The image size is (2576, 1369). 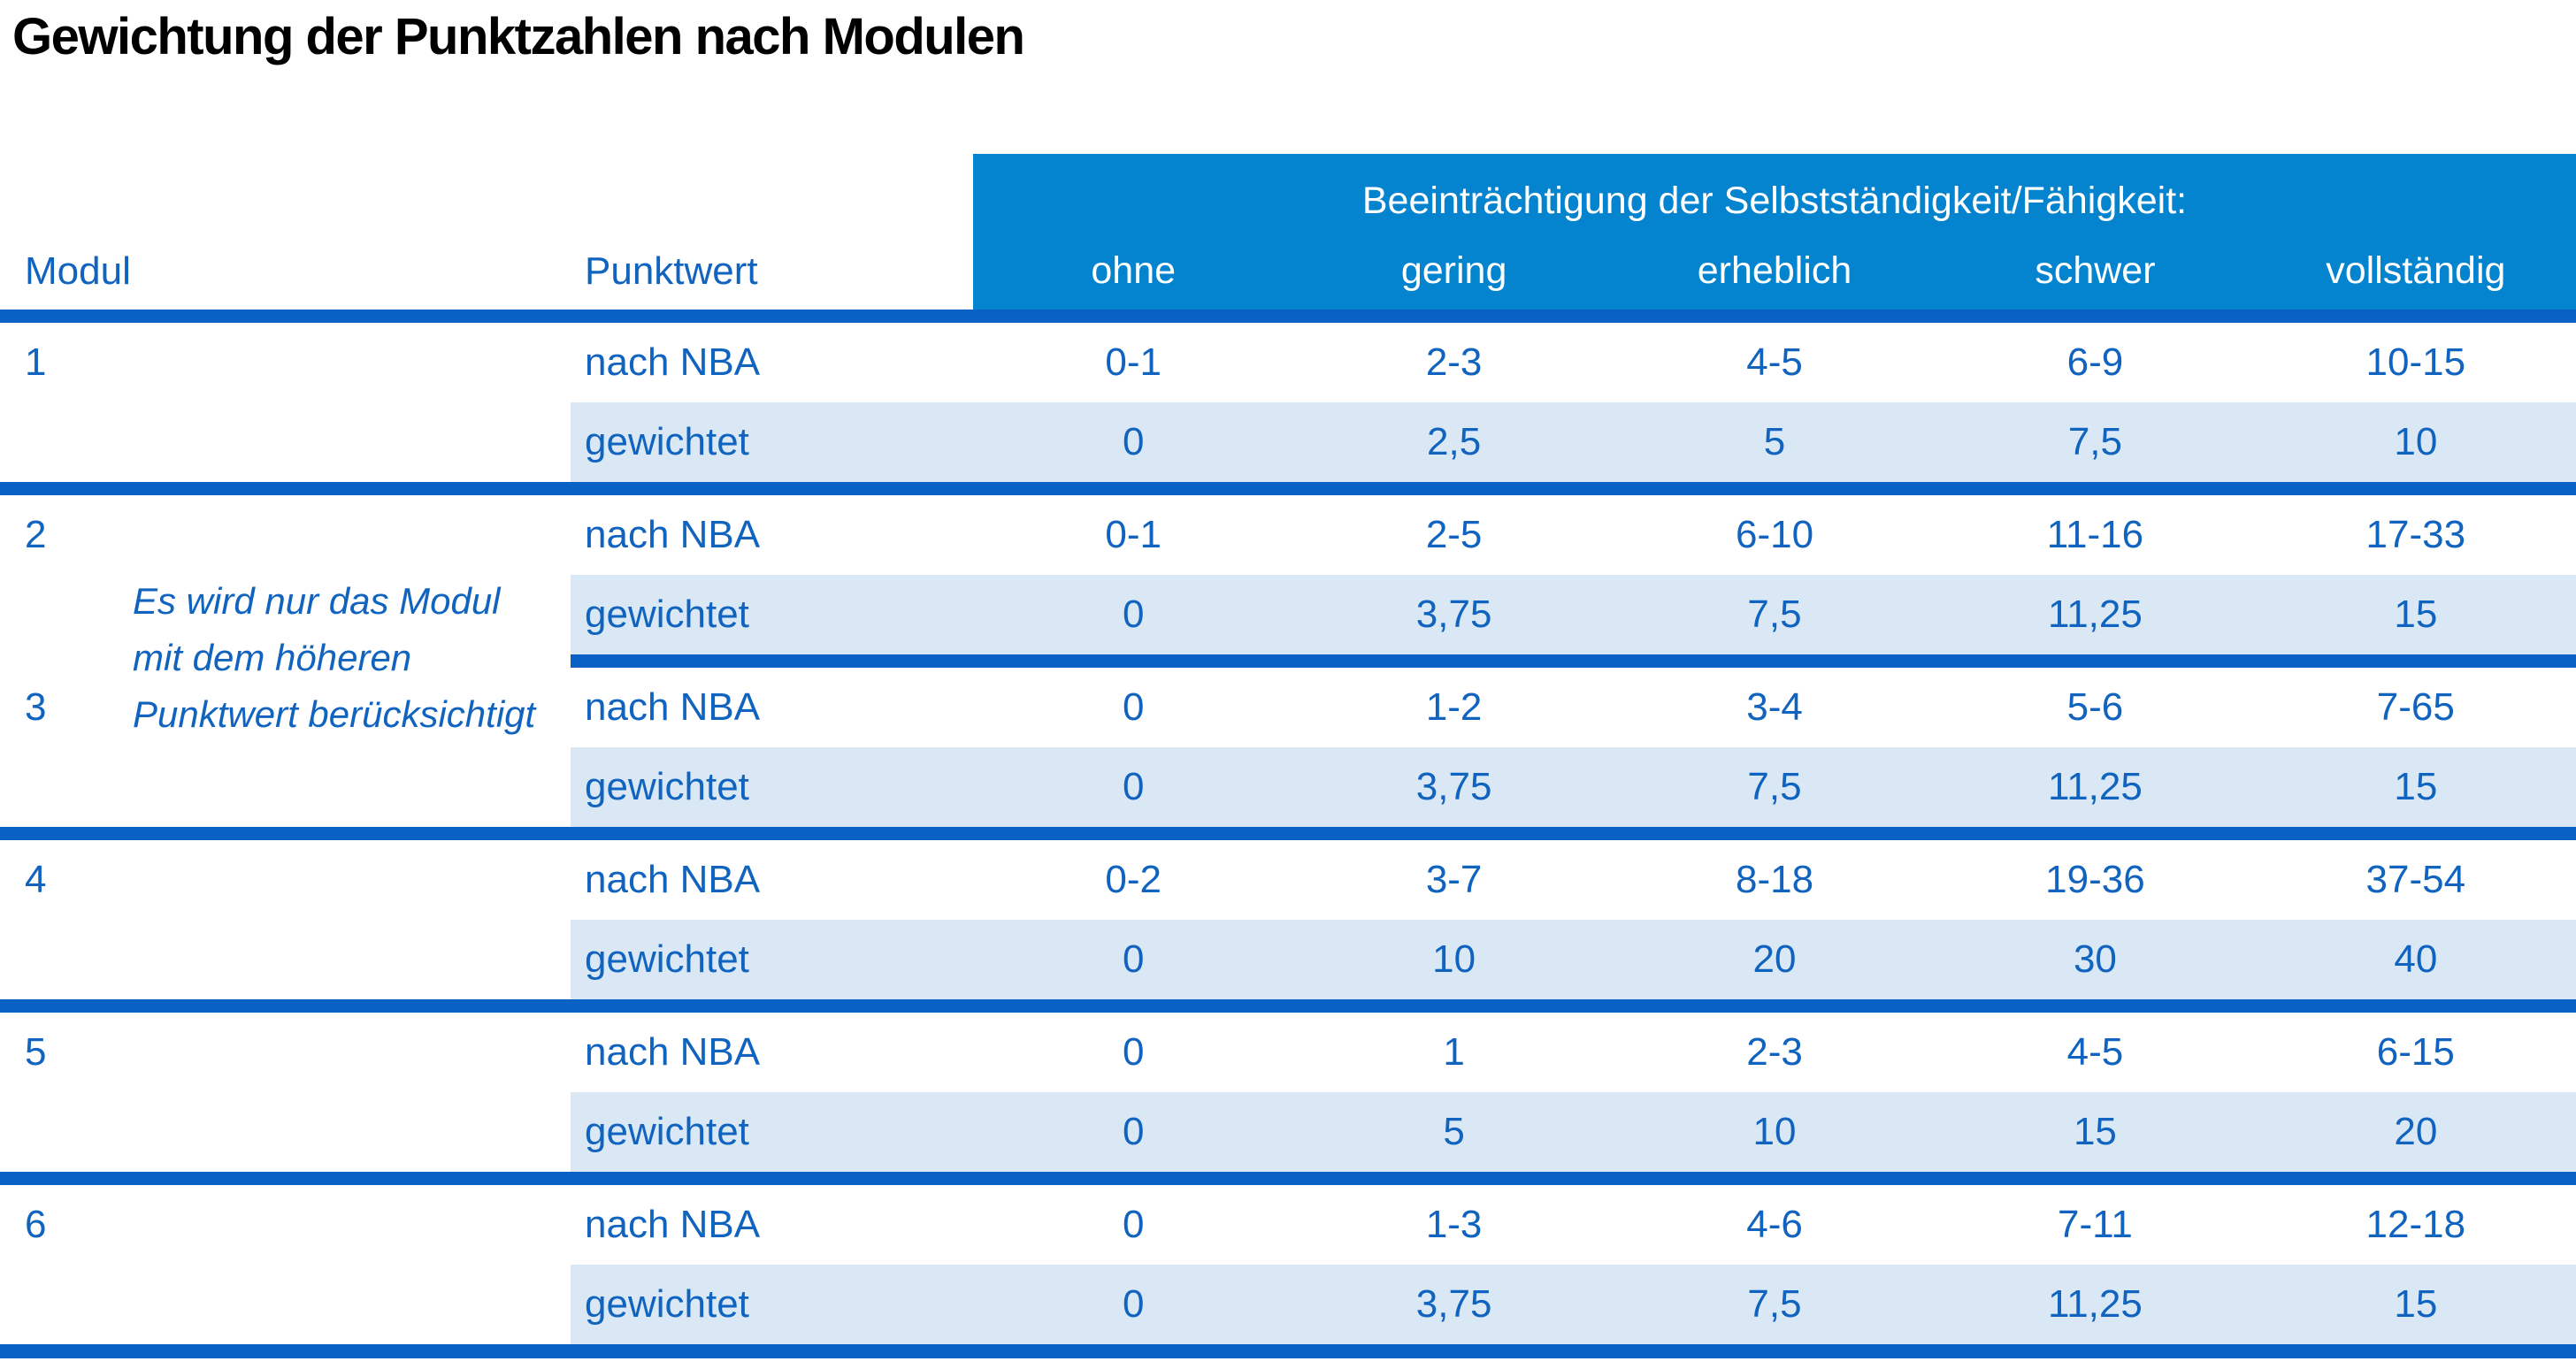 What do you see at coordinates (1774, 1224) in the screenshot?
I see `value-cell: 4-6` at bounding box center [1774, 1224].